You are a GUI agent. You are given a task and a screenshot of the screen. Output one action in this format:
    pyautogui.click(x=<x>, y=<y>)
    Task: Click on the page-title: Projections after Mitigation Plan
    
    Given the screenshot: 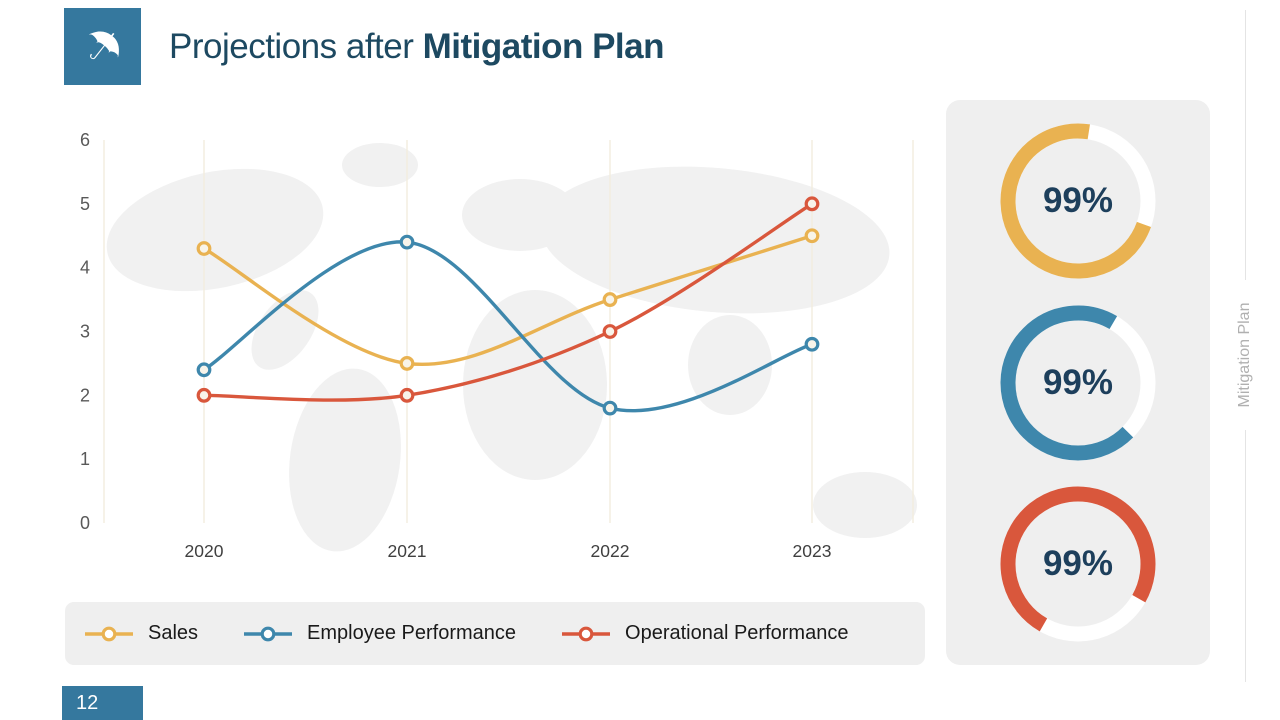 What is the action you would take?
    pyautogui.click(x=417, y=46)
    